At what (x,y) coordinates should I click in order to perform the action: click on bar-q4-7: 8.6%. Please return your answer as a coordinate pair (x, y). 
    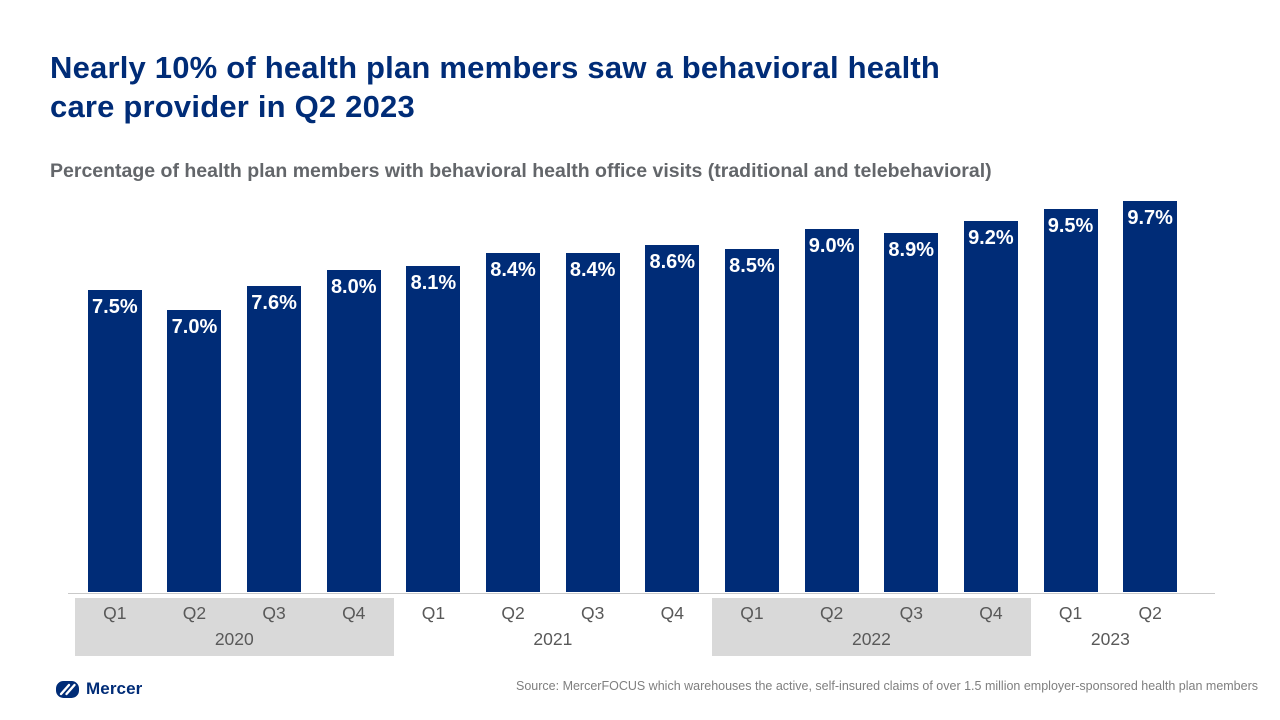
    Looking at the image, I should click on (672, 418).